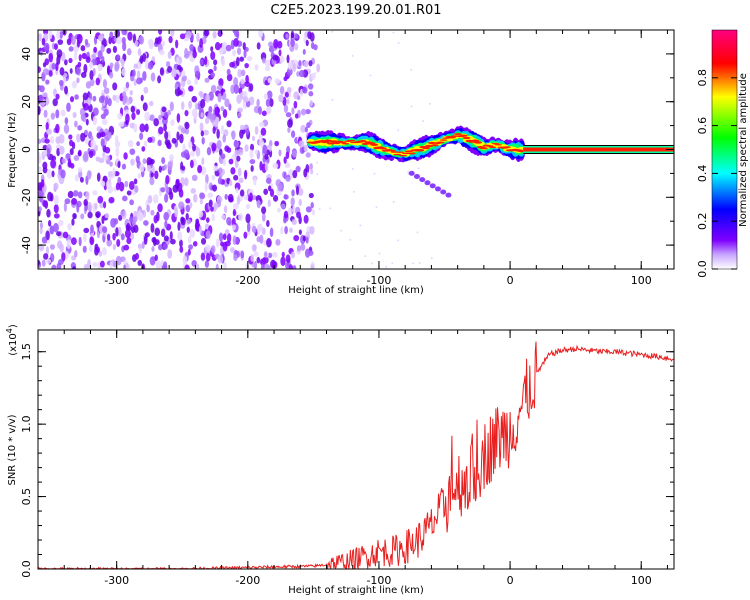 The image size is (750, 600). Describe the element at coordinates (598, 149) in the screenshot. I see `tail-band-inner` at that location.